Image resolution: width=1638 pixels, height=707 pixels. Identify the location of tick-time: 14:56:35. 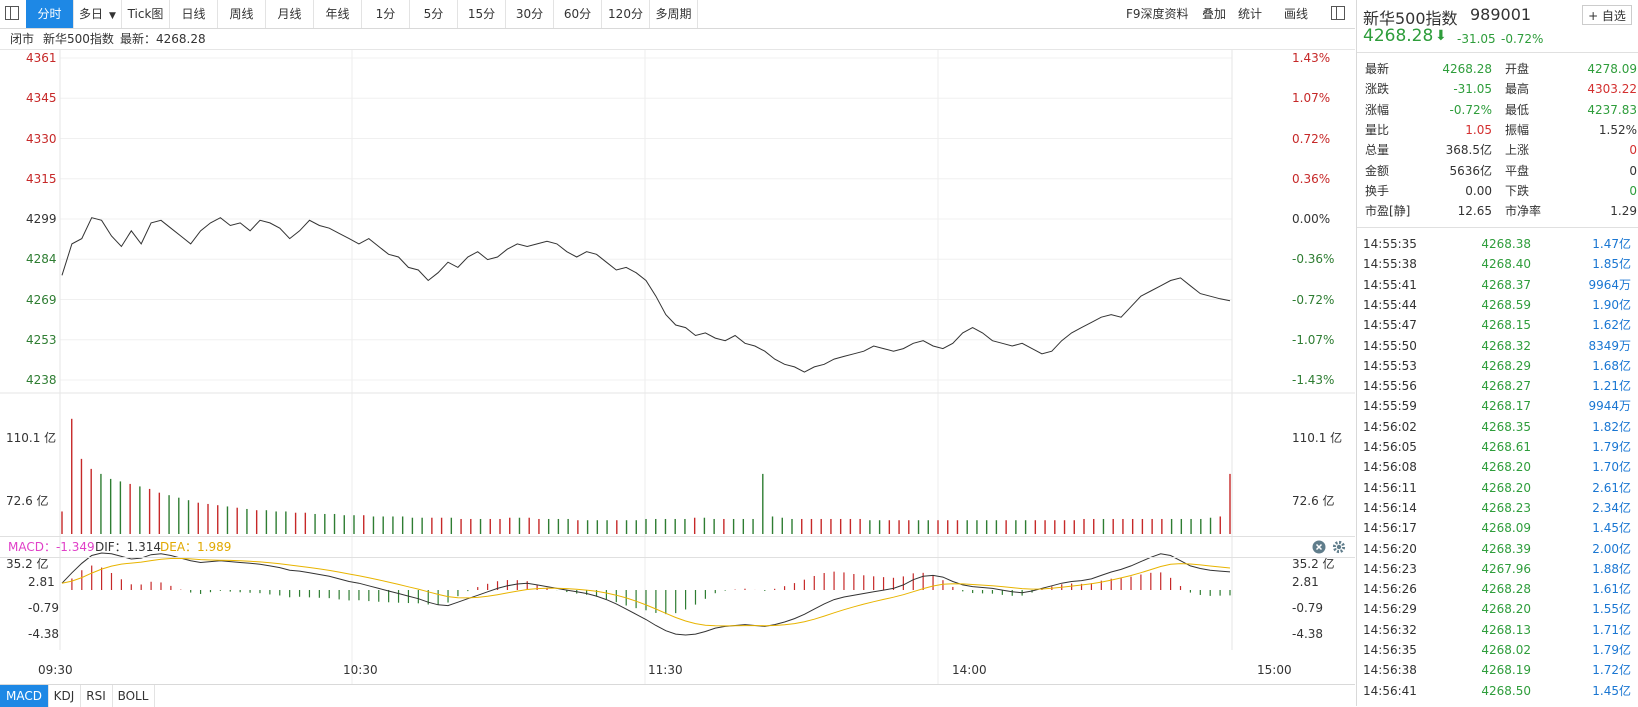
(1390, 650).